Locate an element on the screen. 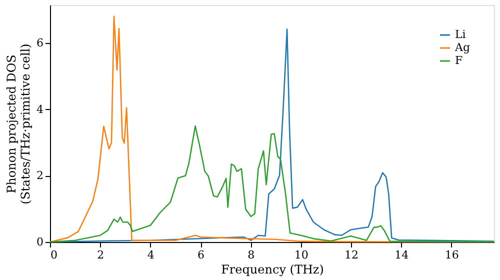 This screenshot has width=500, height=280. legend-label: Ag is located at coordinates (462, 47).